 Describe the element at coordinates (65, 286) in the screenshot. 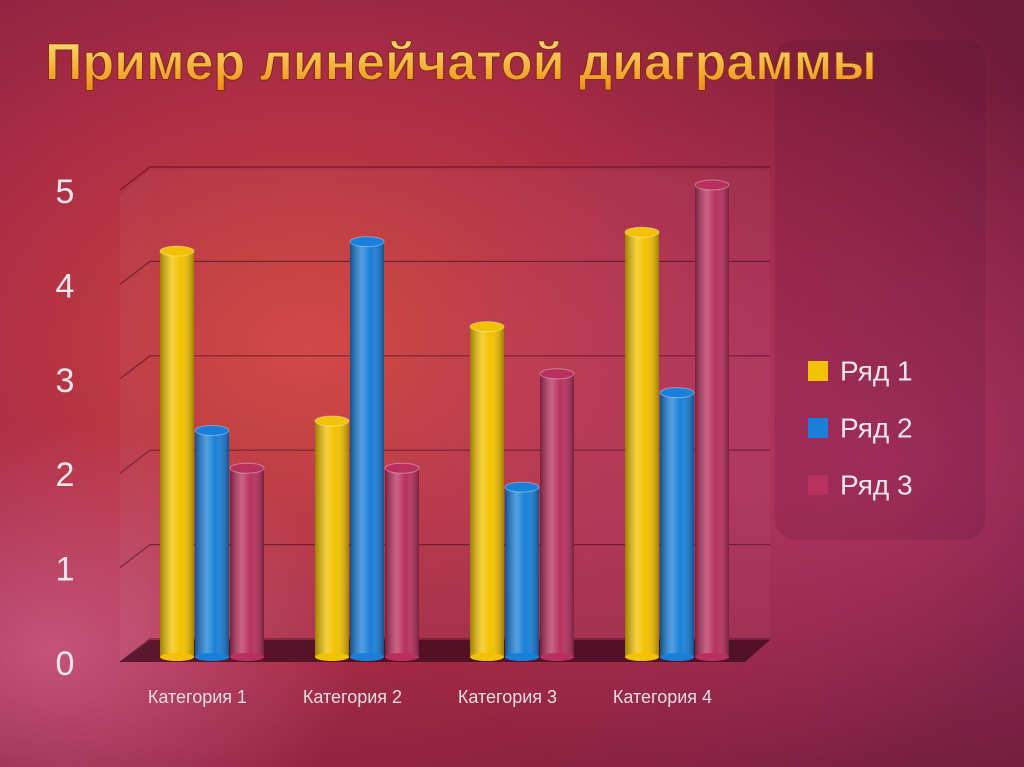

I see `y-tick-label: 4` at that location.